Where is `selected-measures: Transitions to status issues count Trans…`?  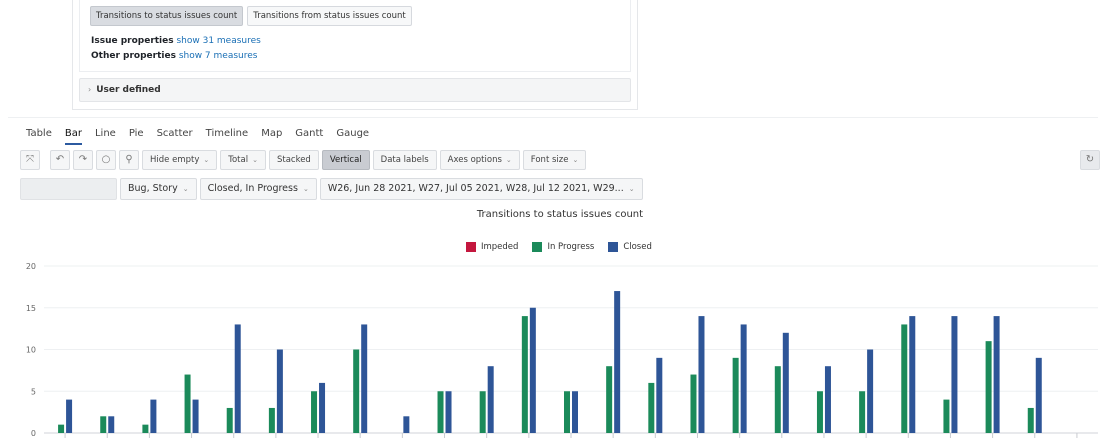 selected-measures: Transitions to status issues count Trans… is located at coordinates (251, 16).